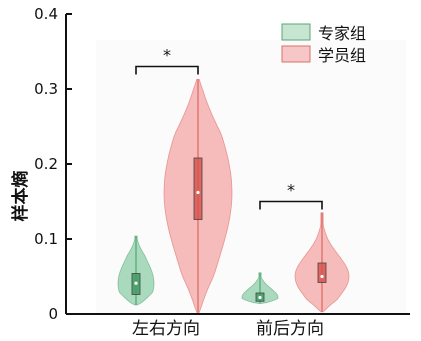  Describe the element at coordinates (20, 196) in the screenshot. I see `y-axis-label: 样本熵` at that location.